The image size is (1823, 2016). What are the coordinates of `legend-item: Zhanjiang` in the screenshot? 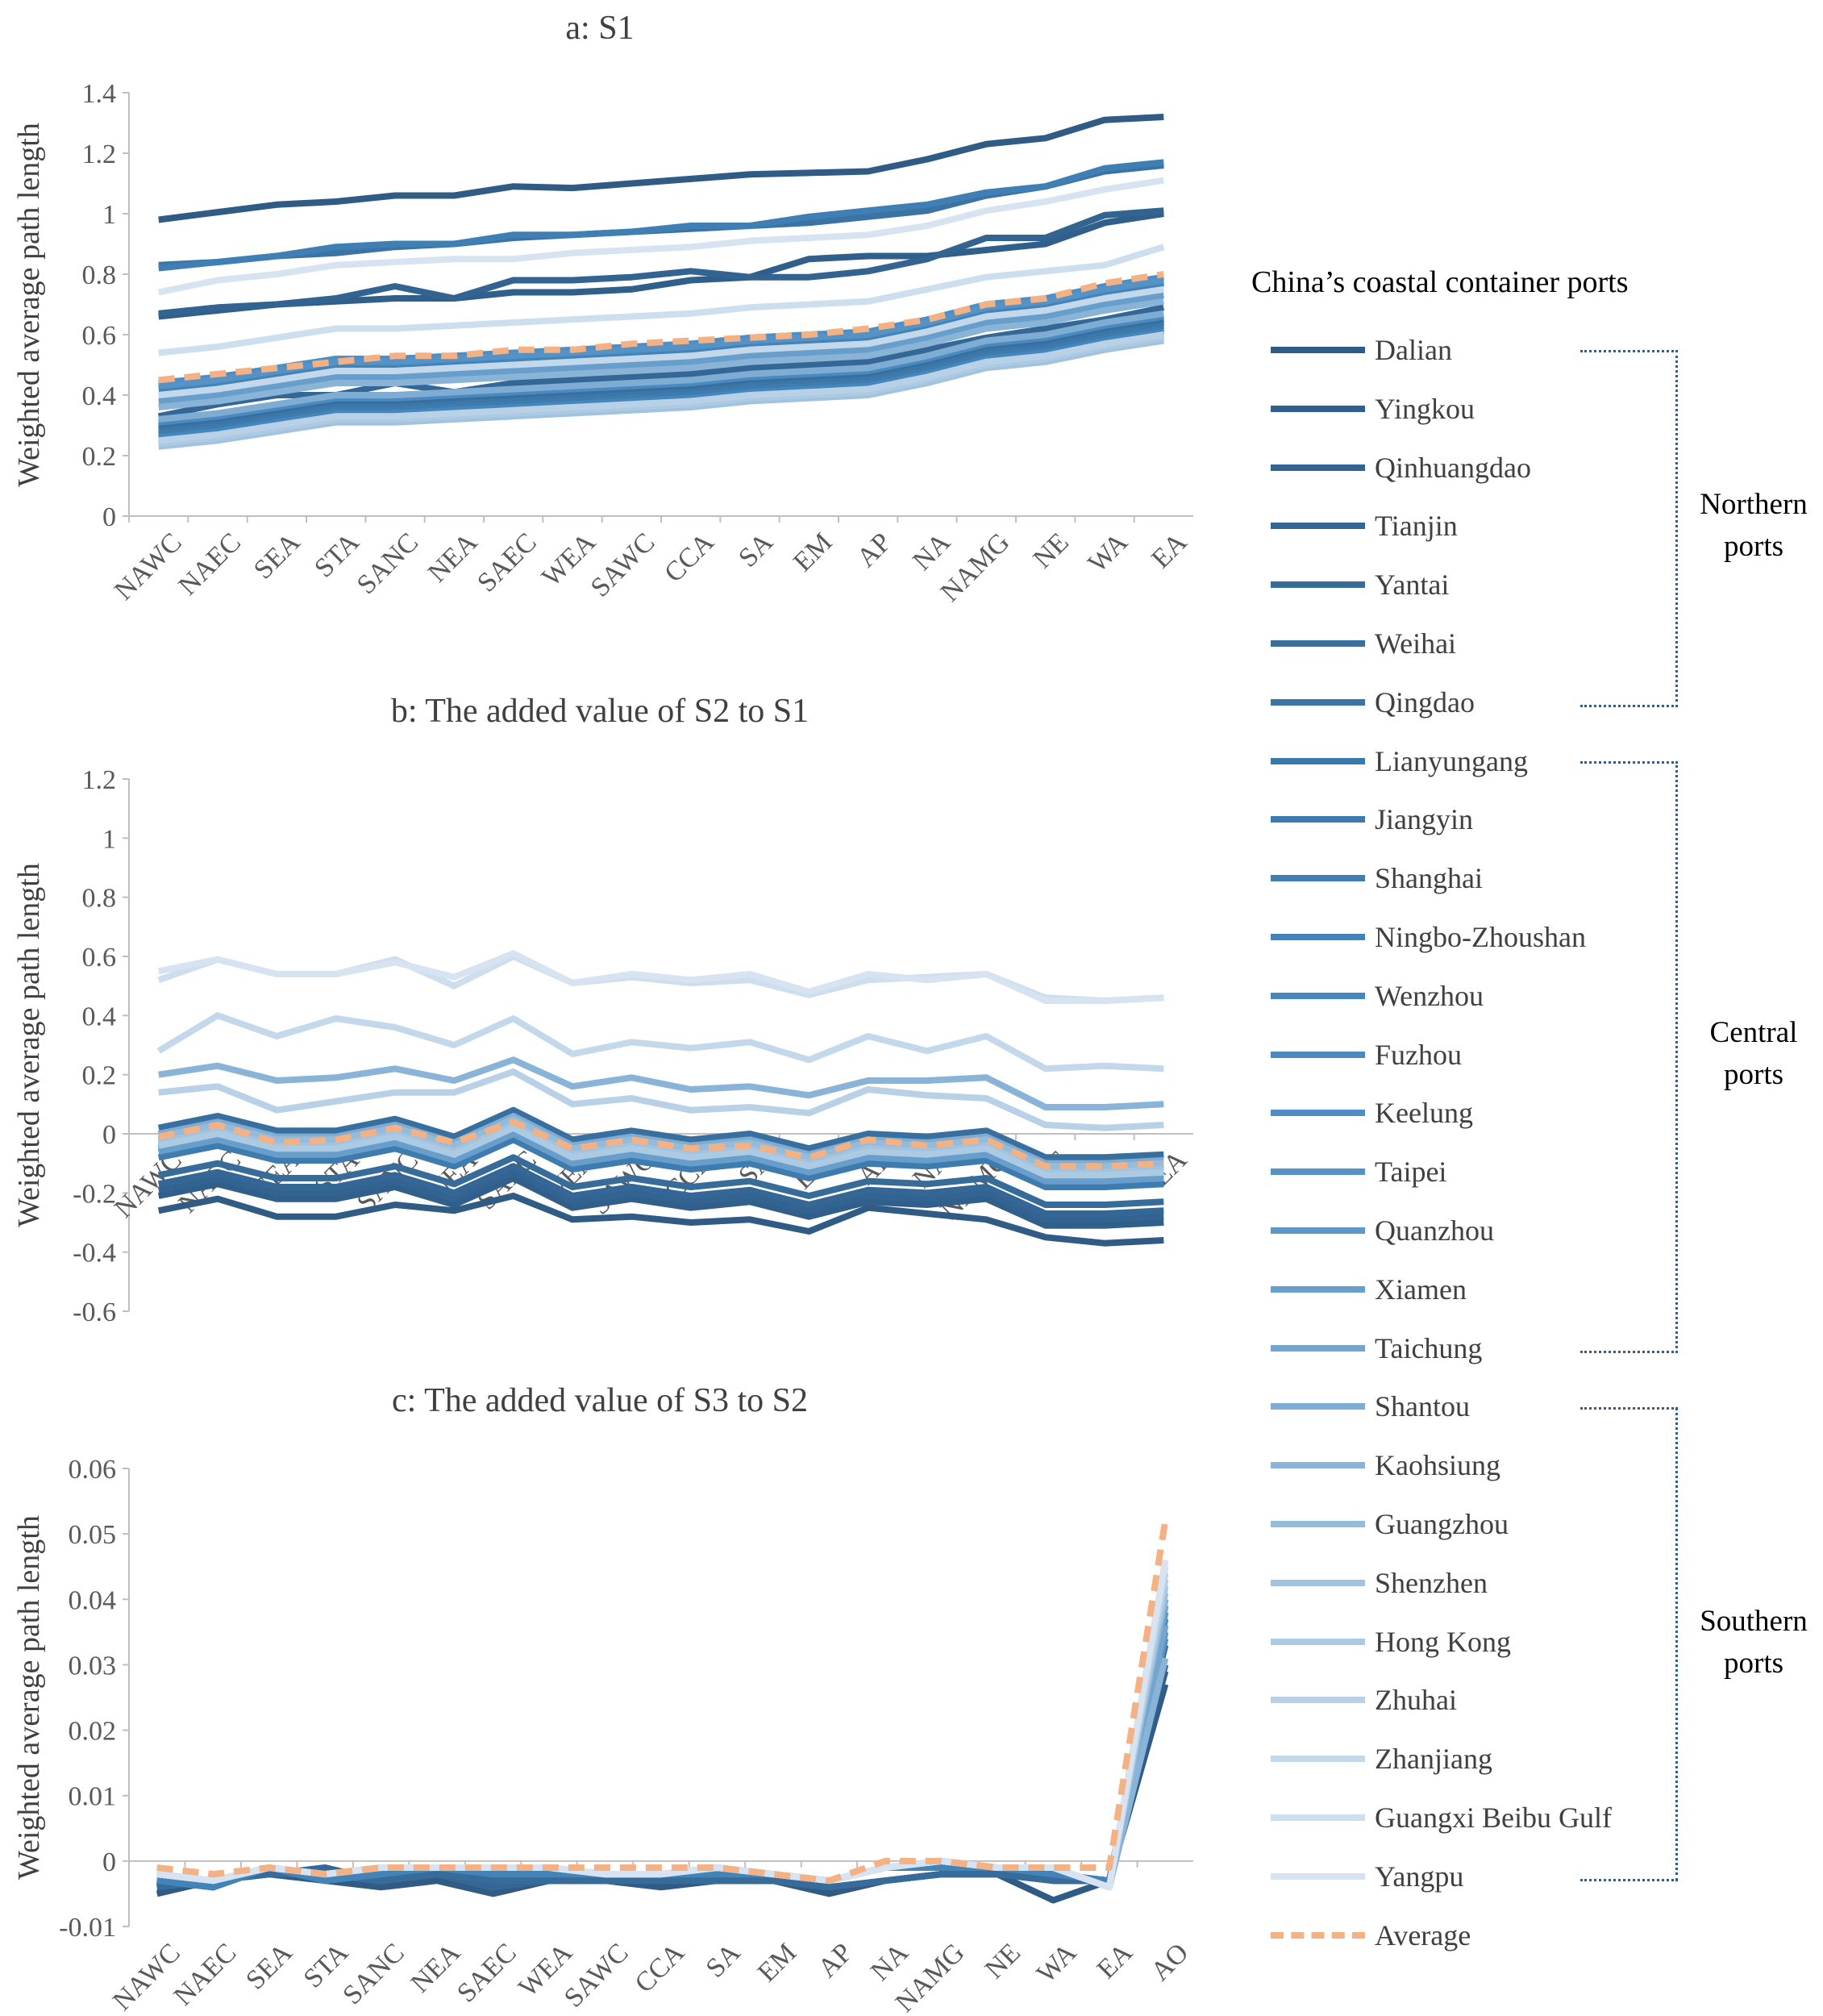 It's located at (1381, 1759).